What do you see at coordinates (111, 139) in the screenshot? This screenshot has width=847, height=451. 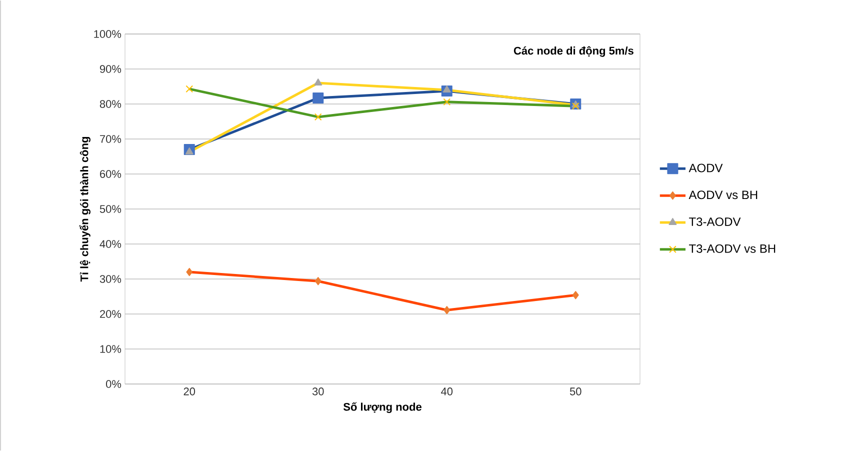 I see `y-tick-label: 70%` at bounding box center [111, 139].